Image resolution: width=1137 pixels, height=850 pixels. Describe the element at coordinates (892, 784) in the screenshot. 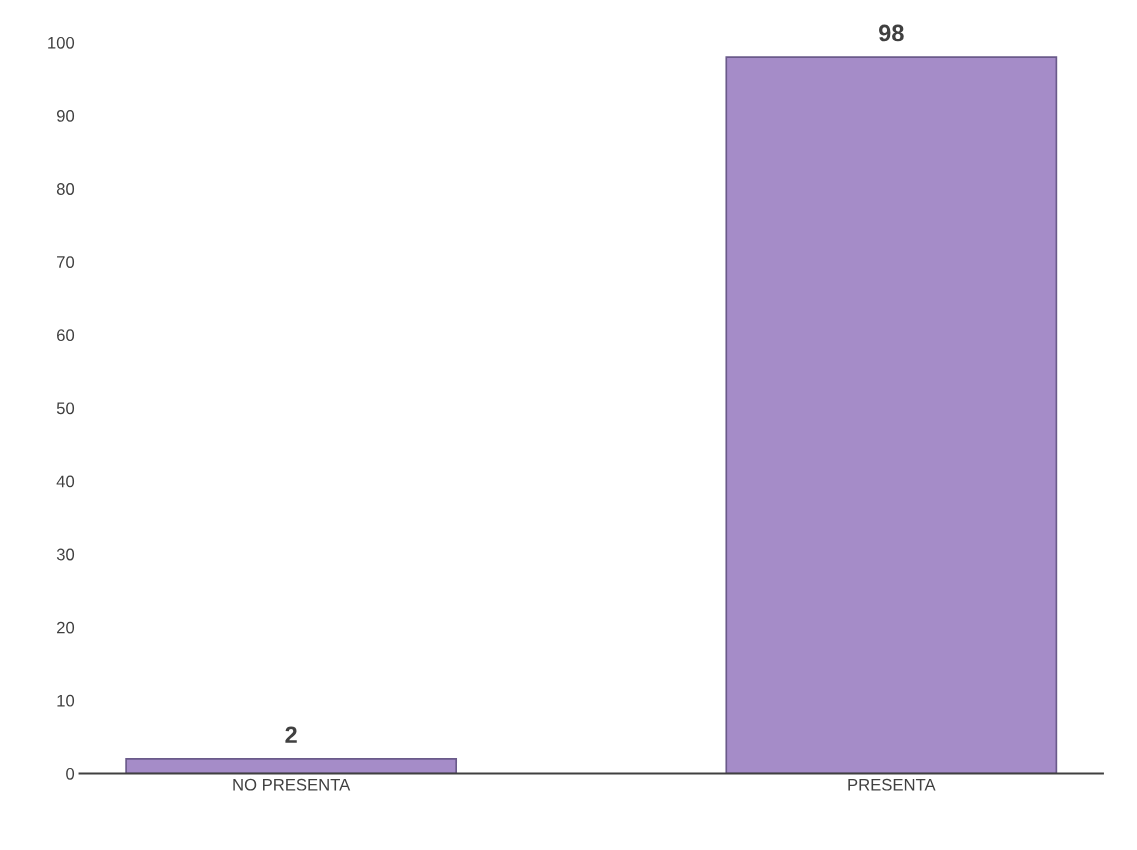

I see `x-tick-label: PRESENTA` at that location.